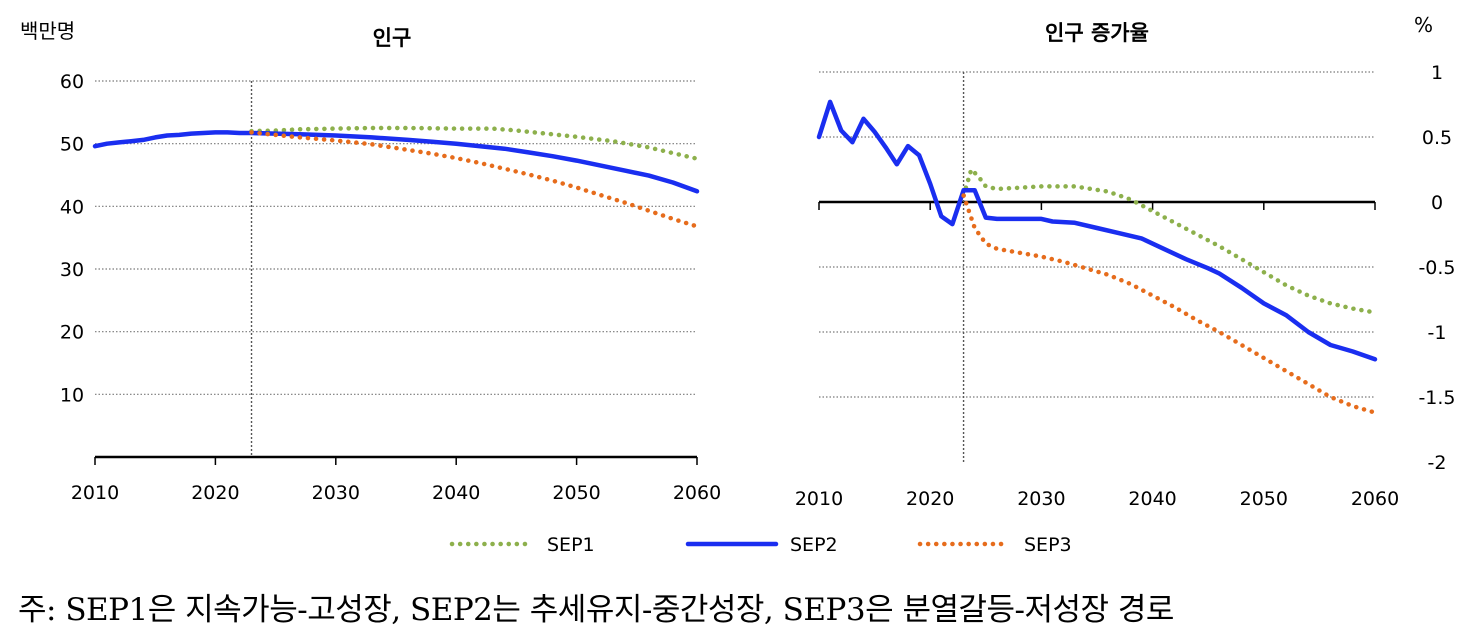 The image size is (1465, 637). What do you see at coordinates (1437, 73) in the screenshot?
I see `growth-rate-y-tick-label: 1` at bounding box center [1437, 73].